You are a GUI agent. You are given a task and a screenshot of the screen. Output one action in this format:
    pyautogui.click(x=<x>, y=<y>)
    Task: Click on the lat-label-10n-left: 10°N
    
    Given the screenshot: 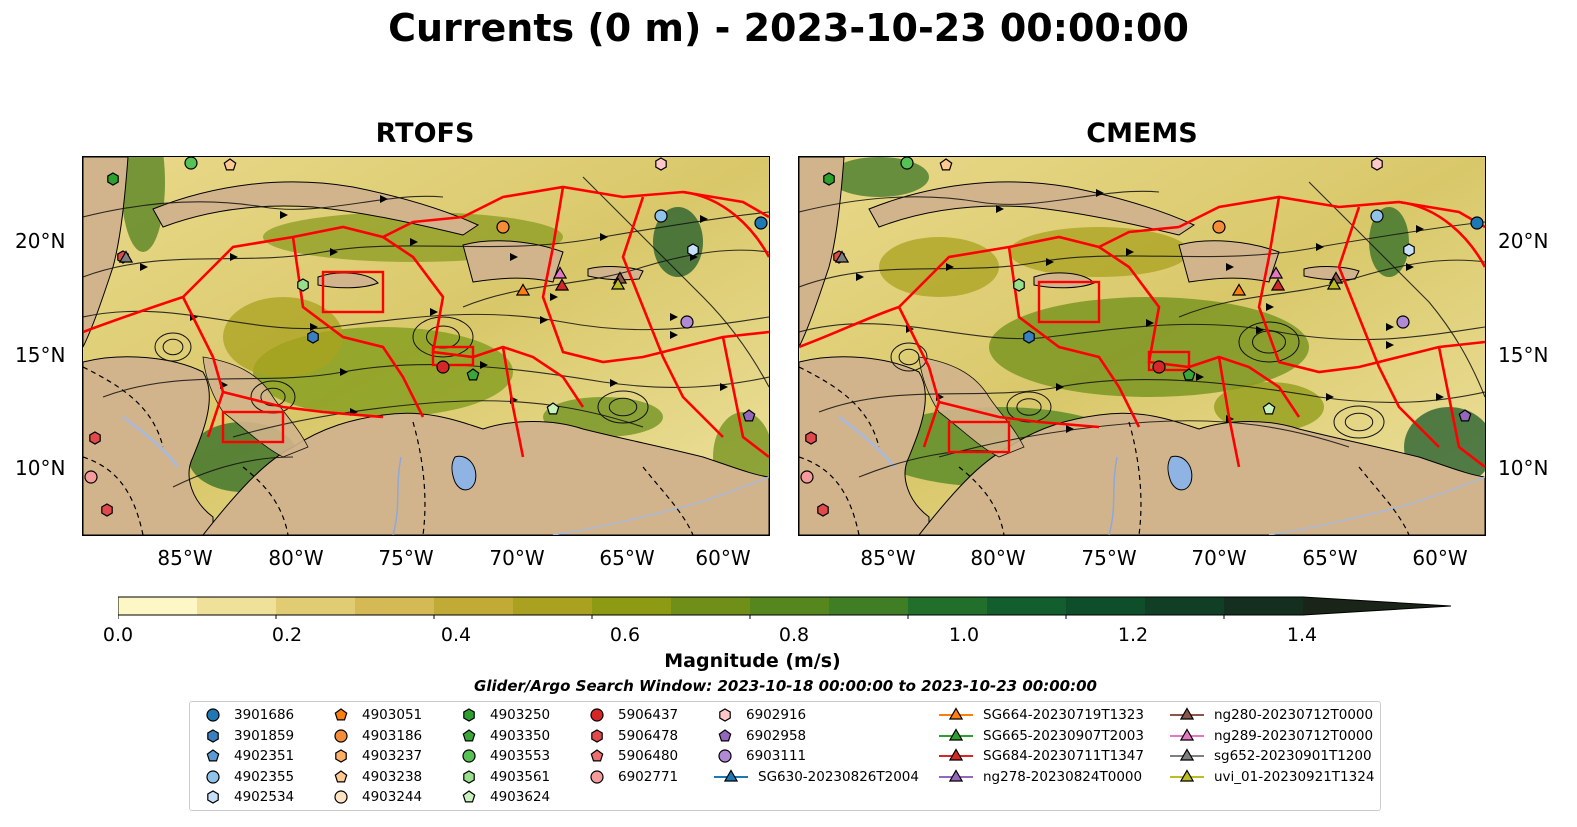 What is the action you would take?
    pyautogui.click(x=40, y=468)
    